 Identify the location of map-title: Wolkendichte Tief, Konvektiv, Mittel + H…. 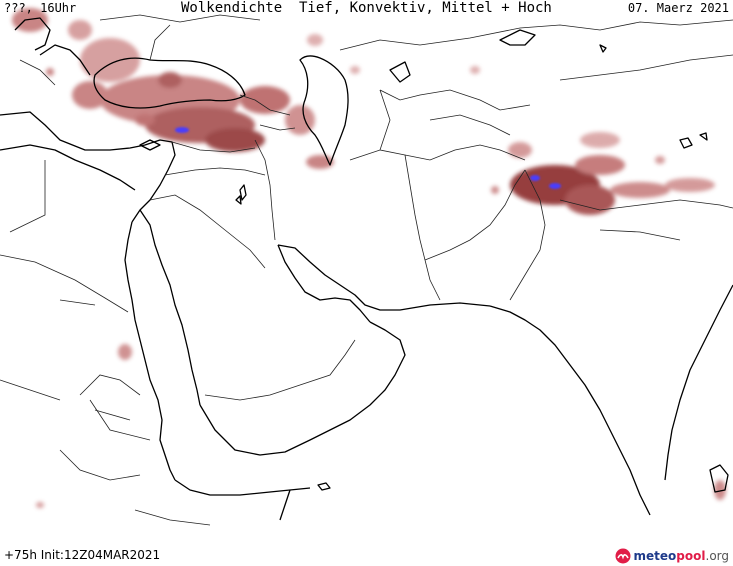
(366, 8).